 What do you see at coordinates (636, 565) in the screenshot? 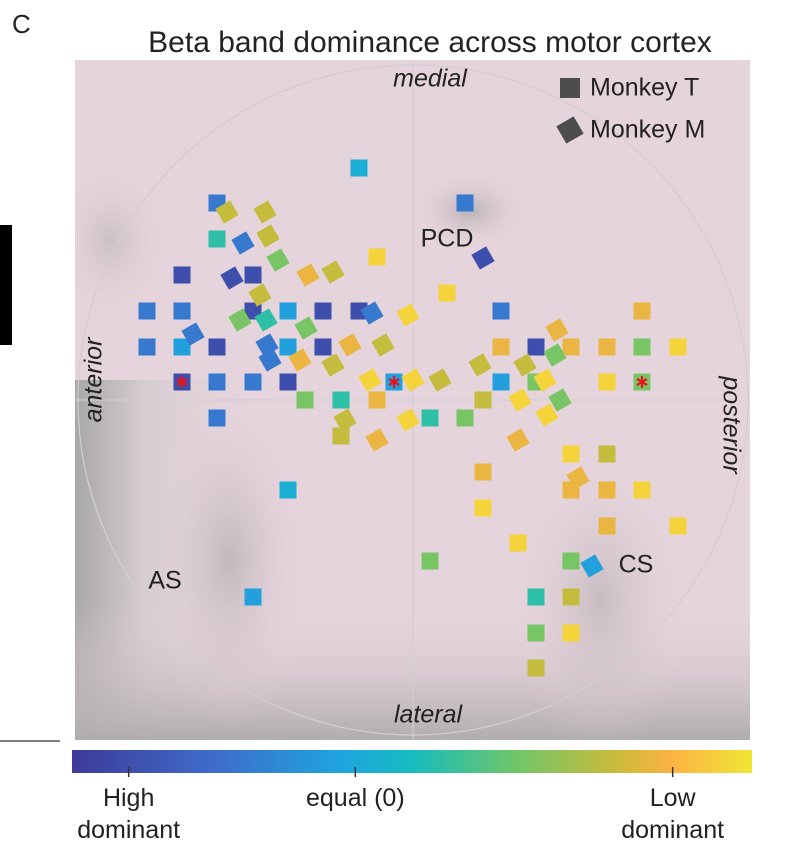
I see `landmark-label: CS` at bounding box center [636, 565].